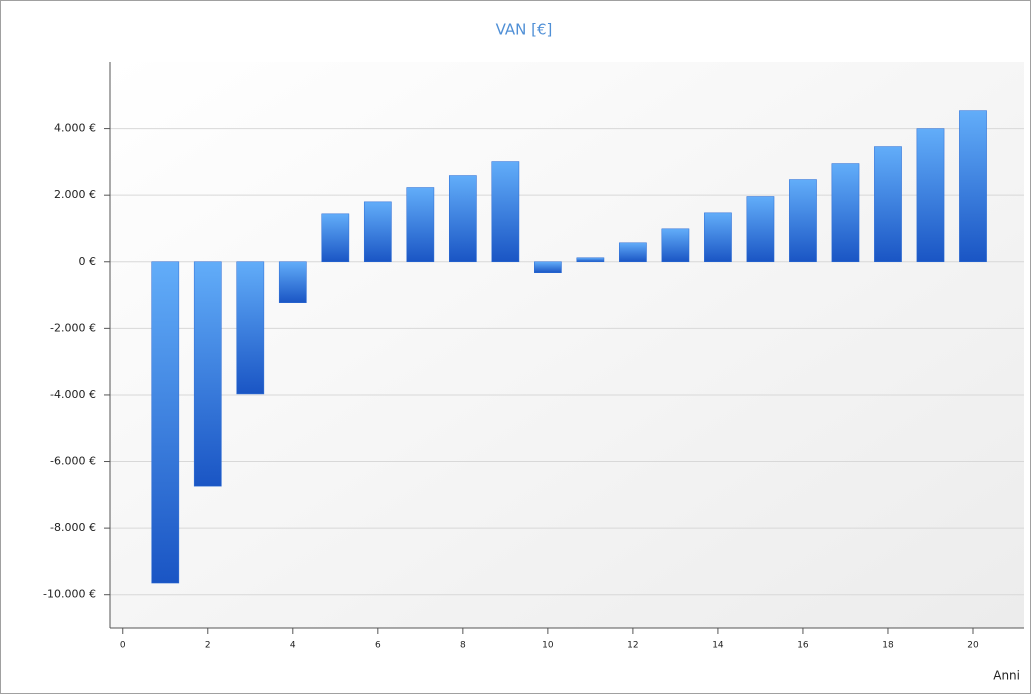 Image resolution: width=1031 pixels, height=694 pixels. Describe the element at coordinates (88, 261) in the screenshot. I see `y-tick-label: 0 €` at that location.